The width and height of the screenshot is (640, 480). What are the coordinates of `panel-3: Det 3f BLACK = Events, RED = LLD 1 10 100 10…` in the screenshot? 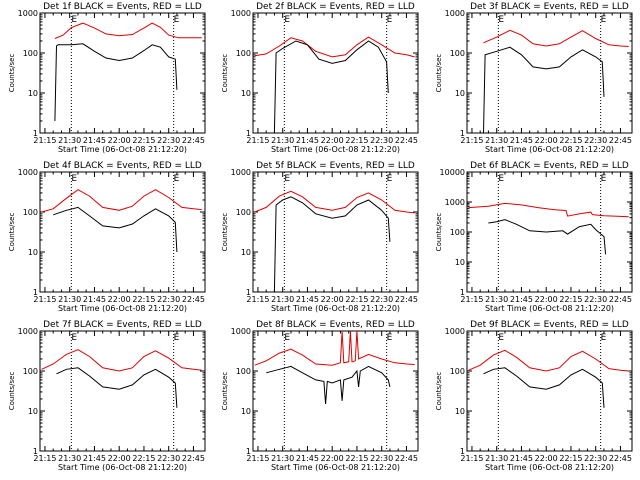 It's located at (534, 78).